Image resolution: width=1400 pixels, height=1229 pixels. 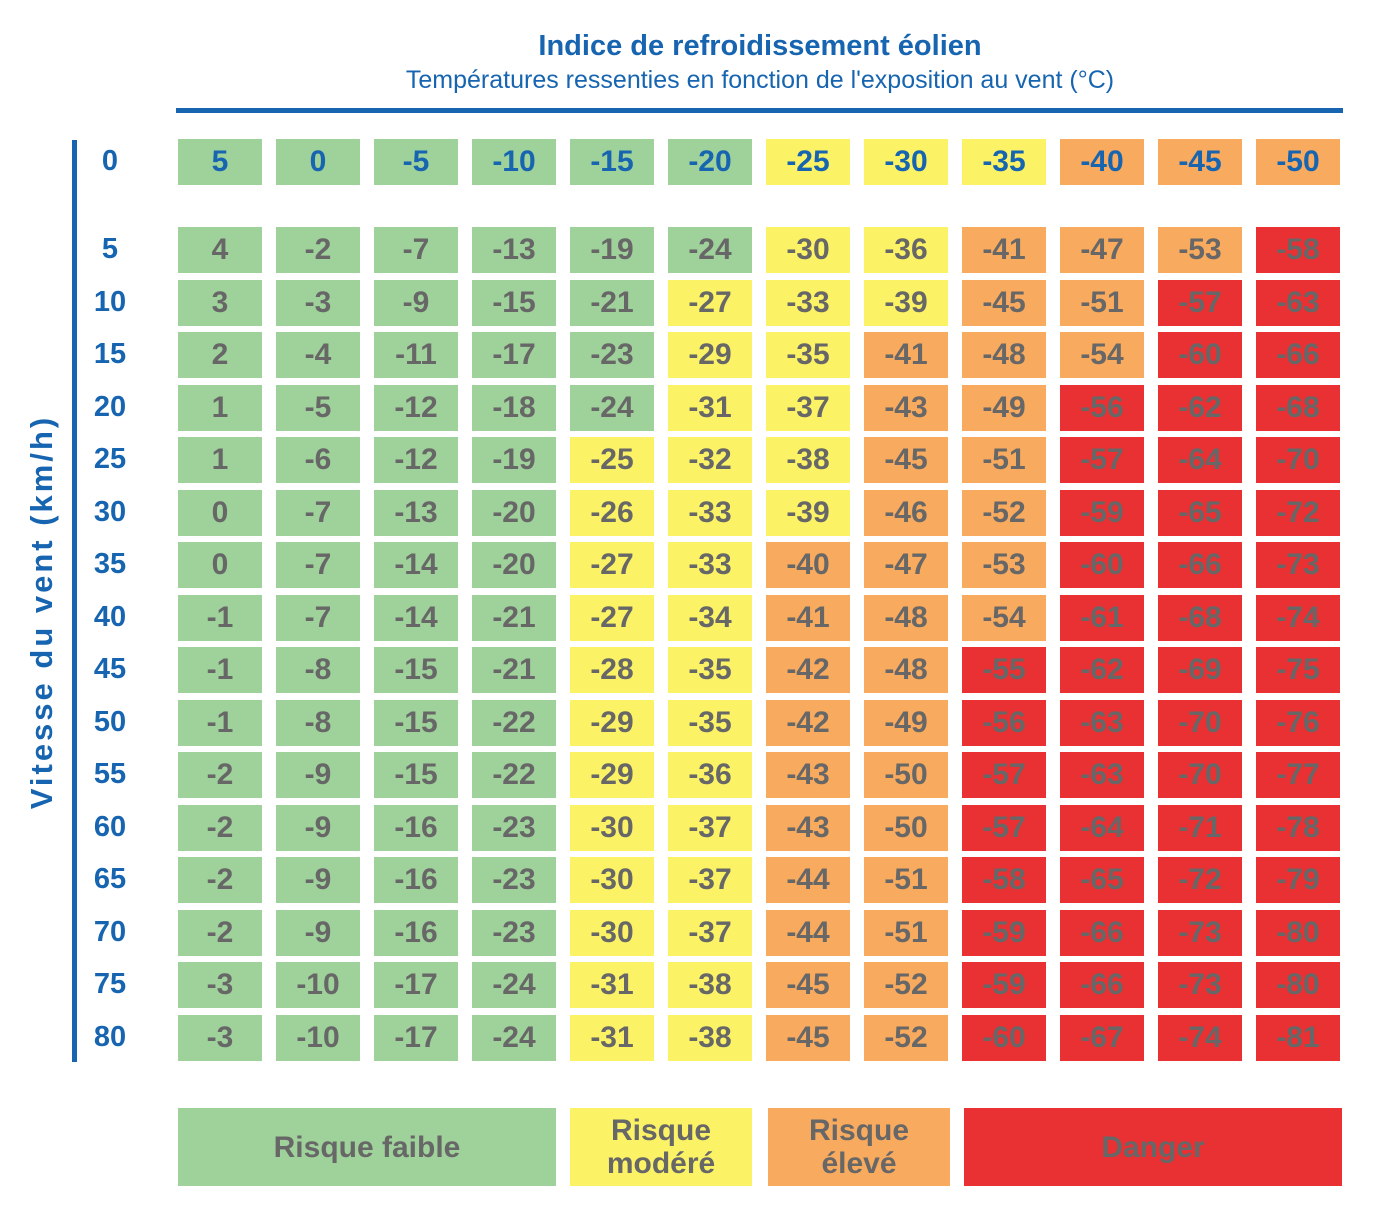 What do you see at coordinates (906, 460) in the screenshot?
I see `cell: -45` at bounding box center [906, 460].